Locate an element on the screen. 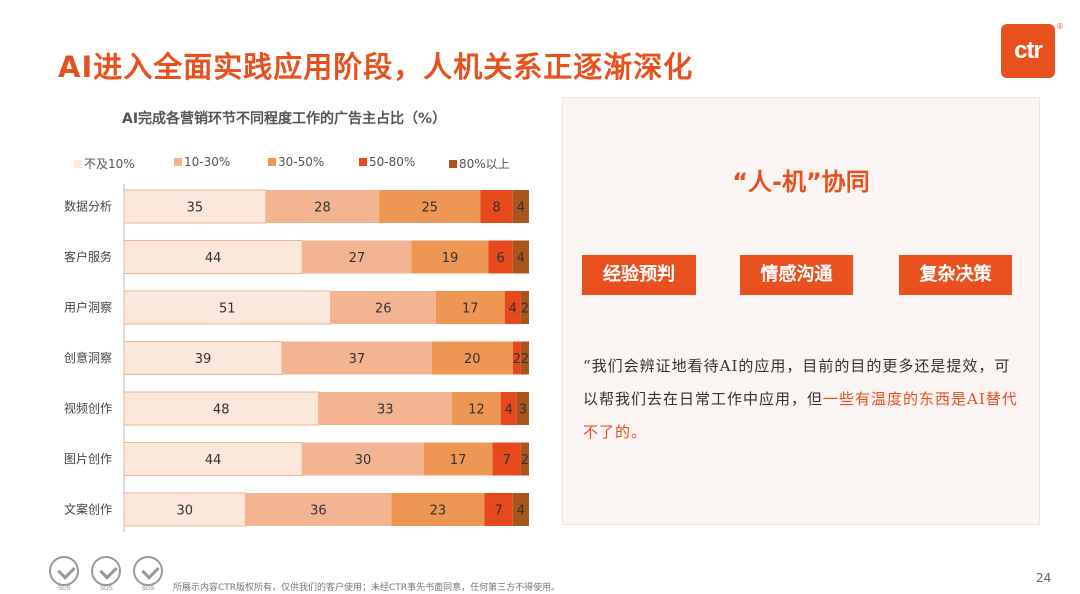  bar-value-label: 25 is located at coordinates (430, 208).